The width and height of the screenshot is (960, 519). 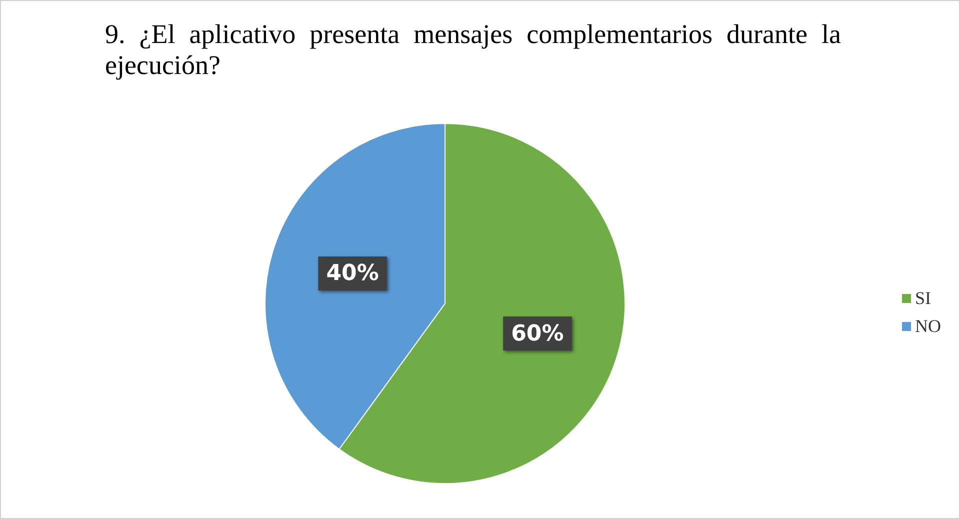 I want to click on legend-label: NO, so click(x=928, y=326).